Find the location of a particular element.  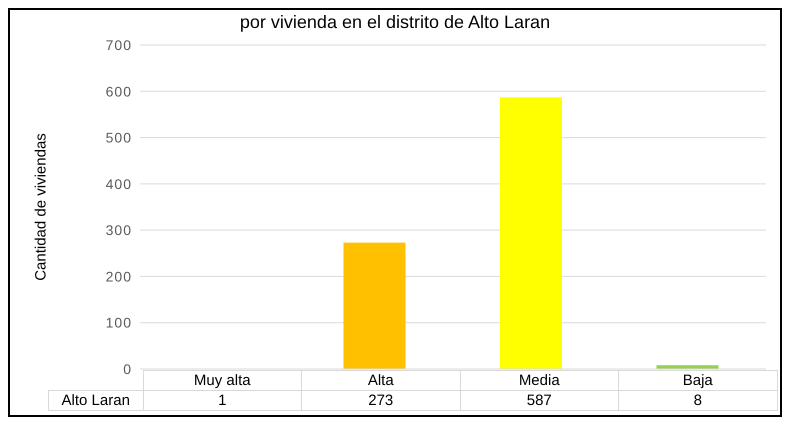

x-tick-label: Alta is located at coordinates (381, 380).